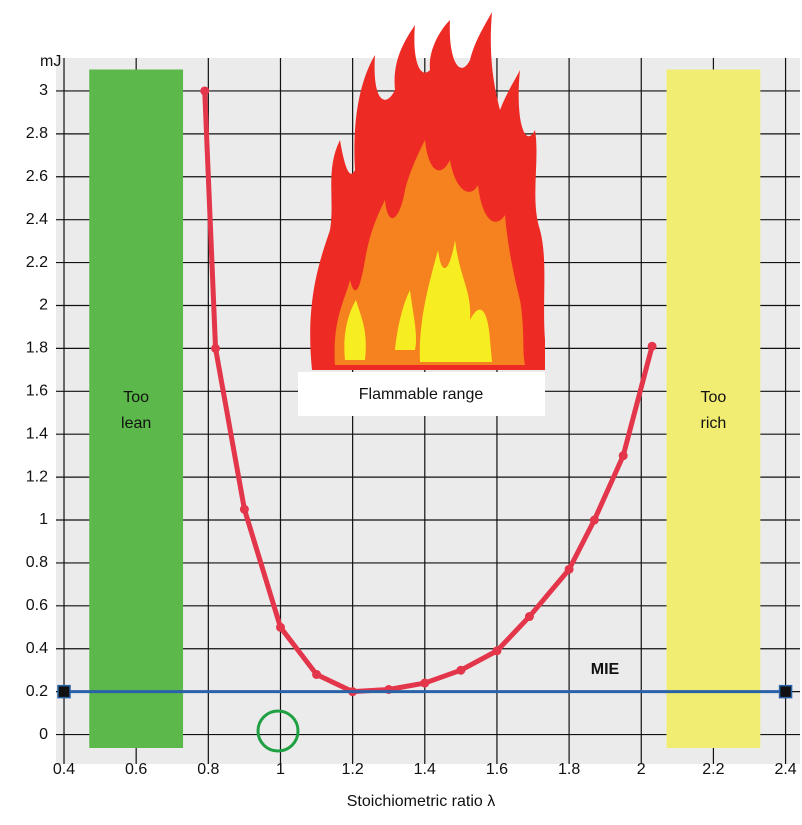 This screenshot has height=825, width=802. Describe the element at coordinates (43, 90) in the screenshot. I see `y-tick-label: 3` at that location.